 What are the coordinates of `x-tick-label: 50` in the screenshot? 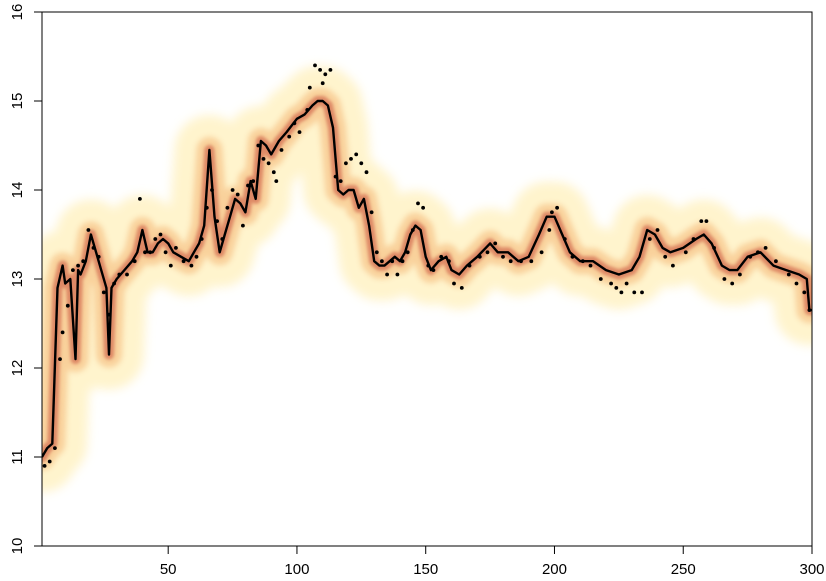 It's located at (168, 569).